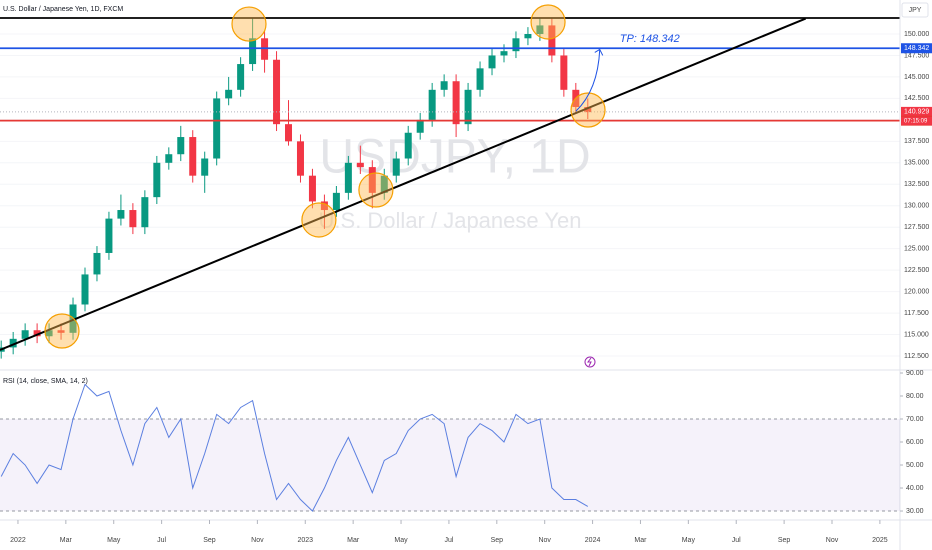 The height and width of the screenshot is (550, 932). Describe the element at coordinates (915, 396) in the screenshot. I see `y-tick-label: 80.00` at that location.